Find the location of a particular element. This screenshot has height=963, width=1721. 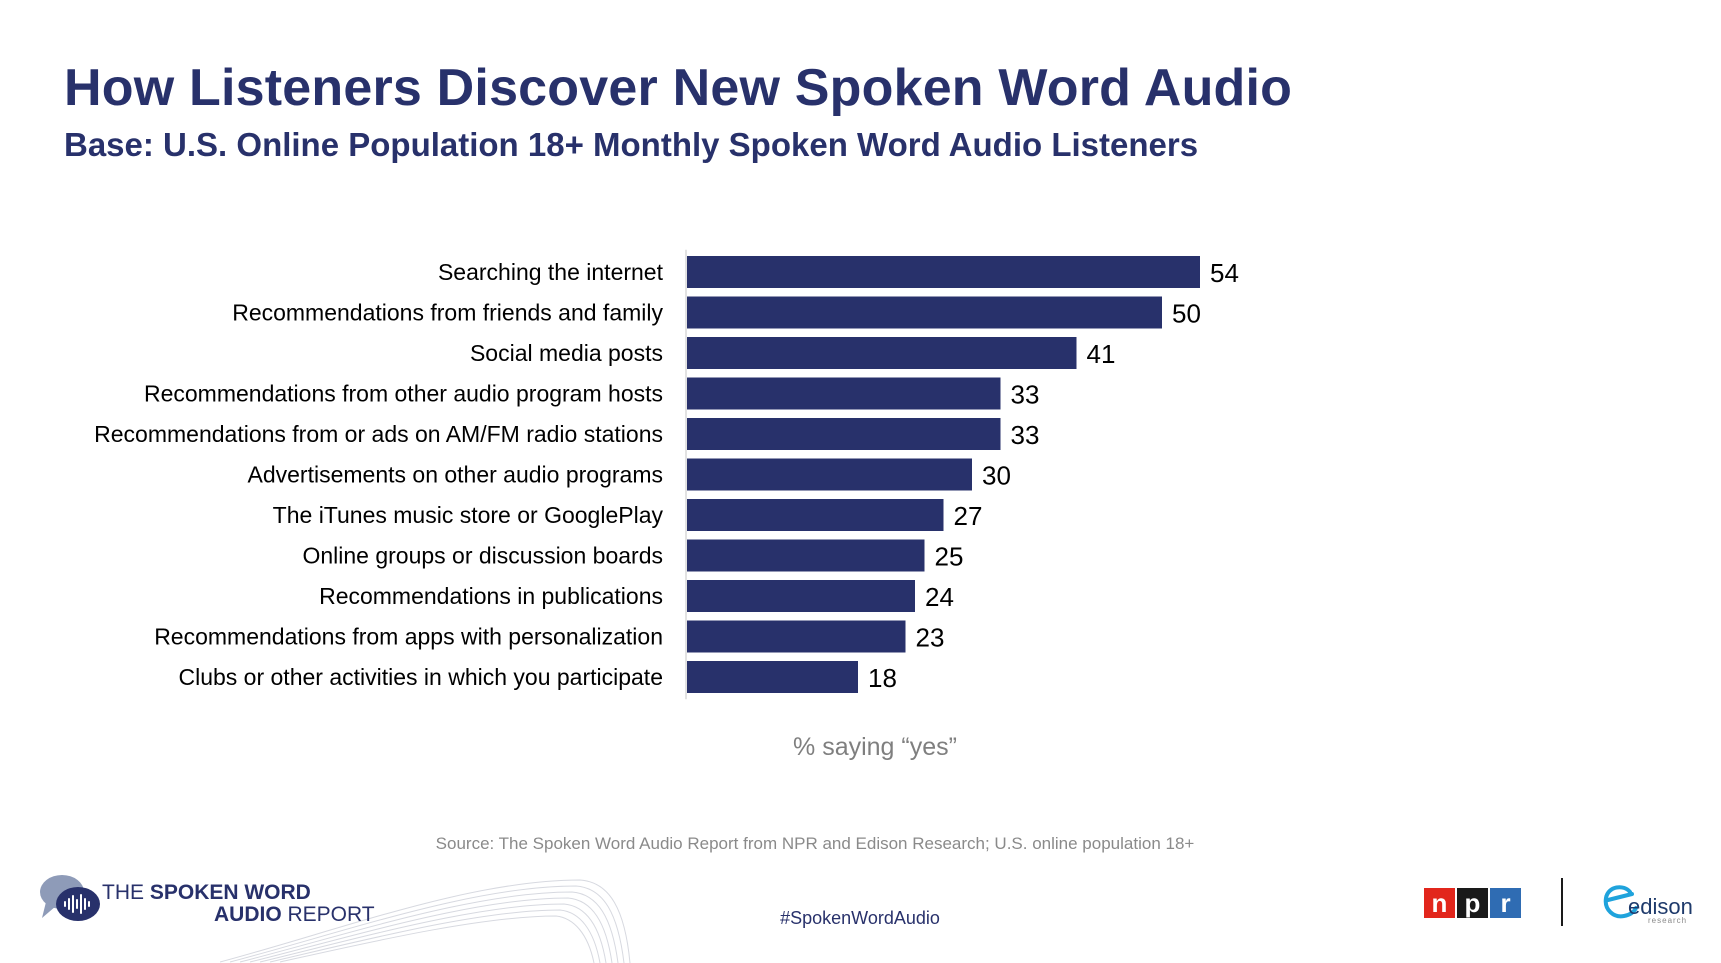

data-label: 23 is located at coordinates (930, 638).